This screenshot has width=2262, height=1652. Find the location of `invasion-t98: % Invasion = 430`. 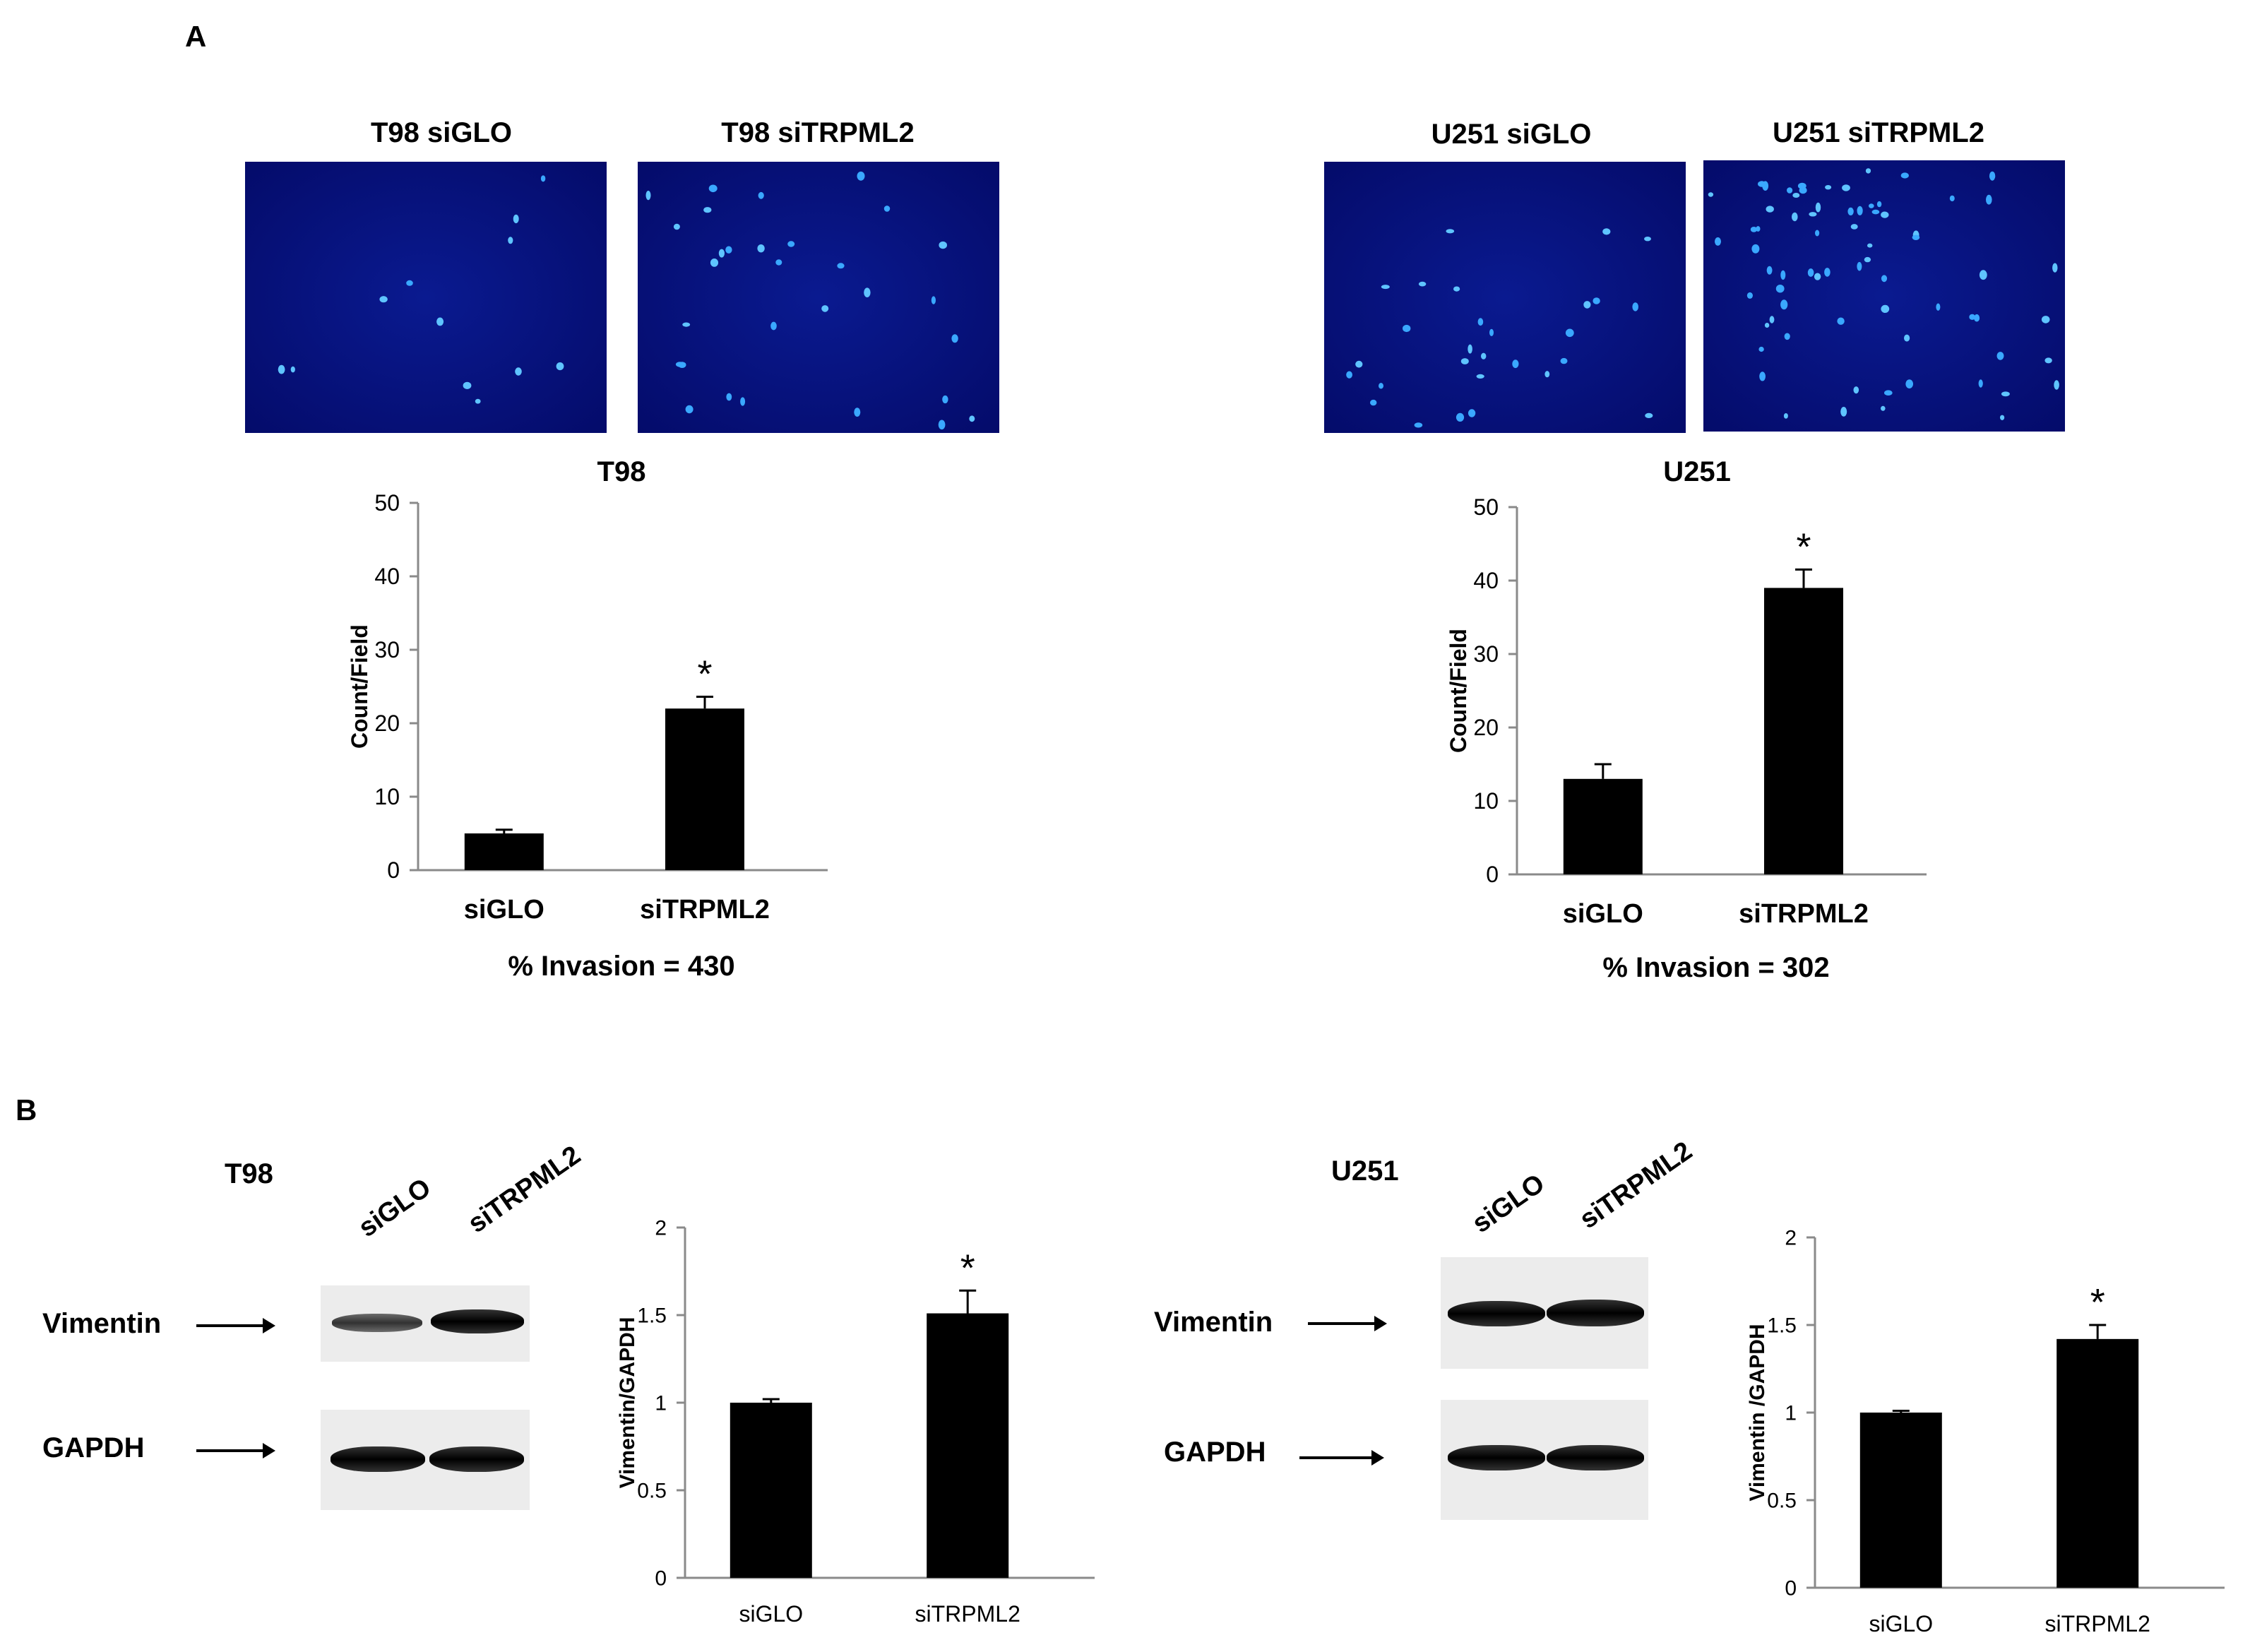

invasion-t98: % Invasion = 430 is located at coordinates (621, 966).